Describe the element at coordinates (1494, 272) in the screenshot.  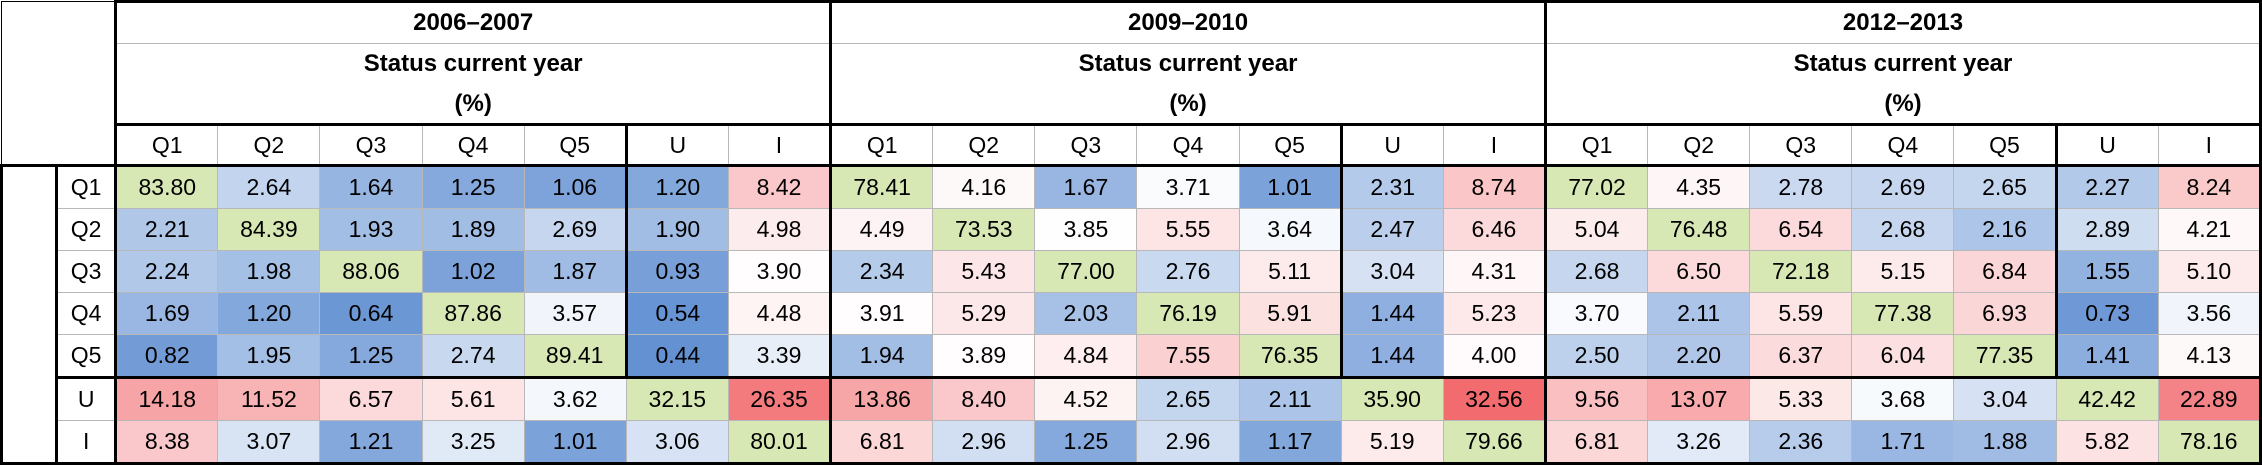
I see `matrix-cell: 4.31` at that location.